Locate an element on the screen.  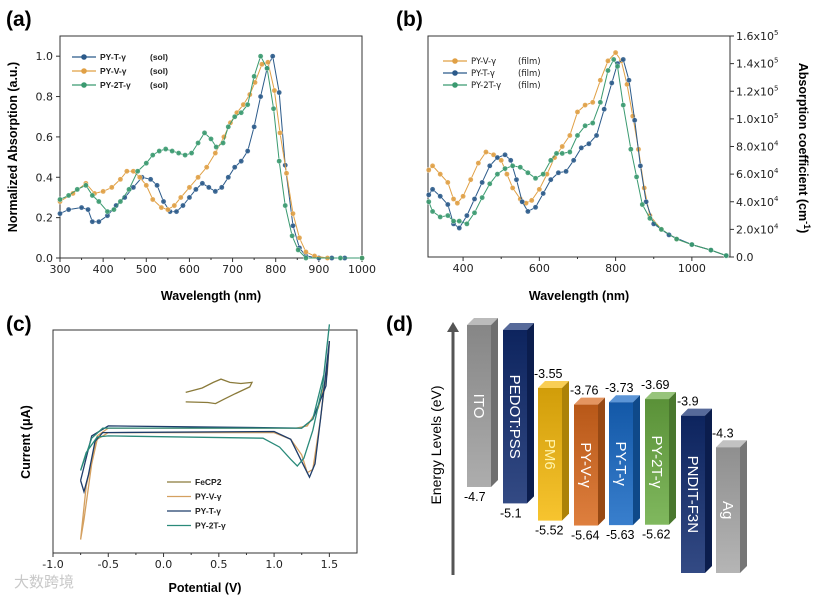
x-tick-label: 300 is located at coordinates (60, 269).